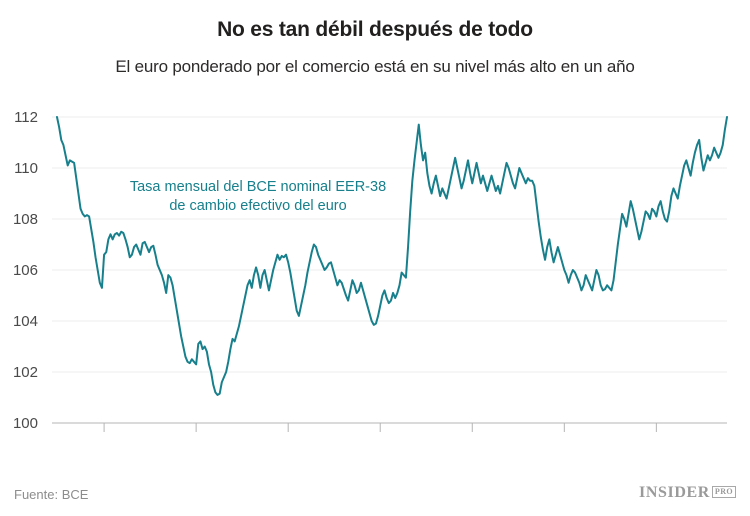  I want to click on logo-wordmark: INSIDER, so click(674, 492).